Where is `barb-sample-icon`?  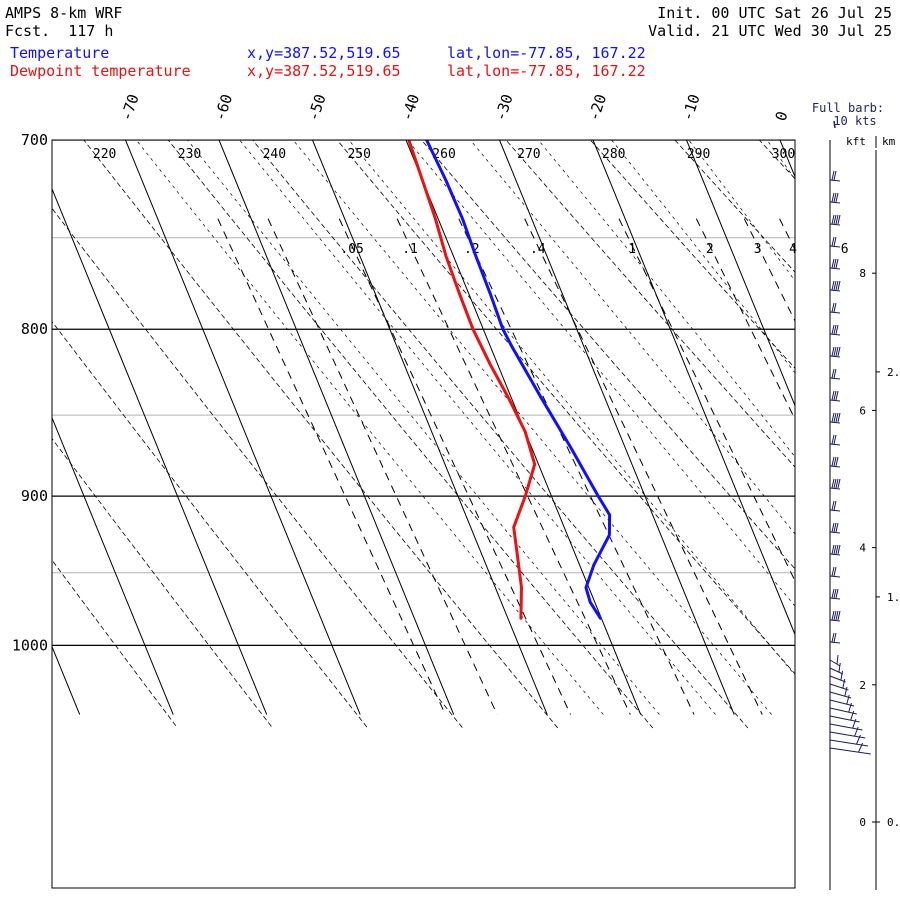 barb-sample-icon is located at coordinates (834, 124).